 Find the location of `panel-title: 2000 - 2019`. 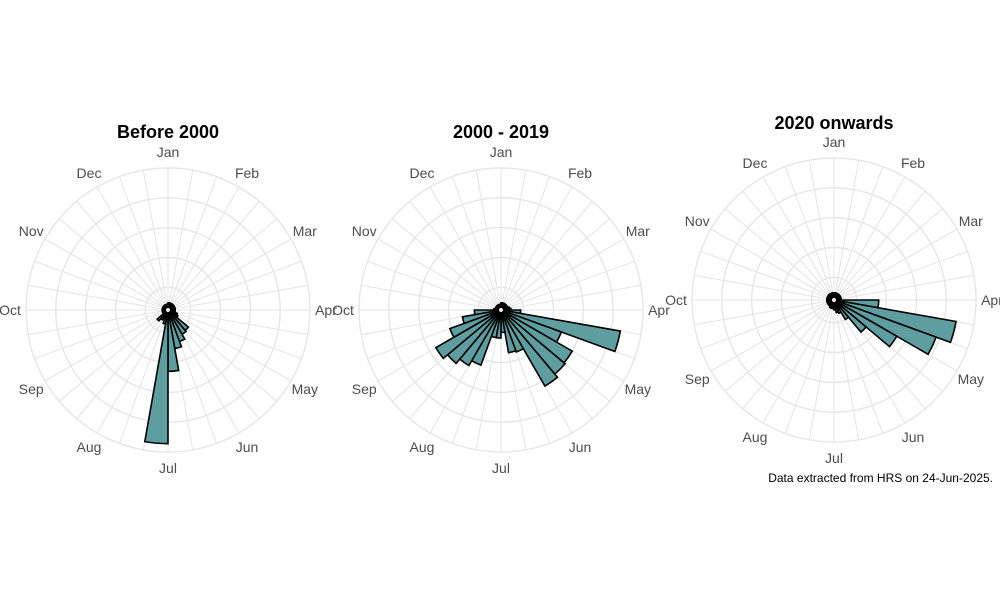

panel-title: 2000 - 2019 is located at coordinates (501, 132).